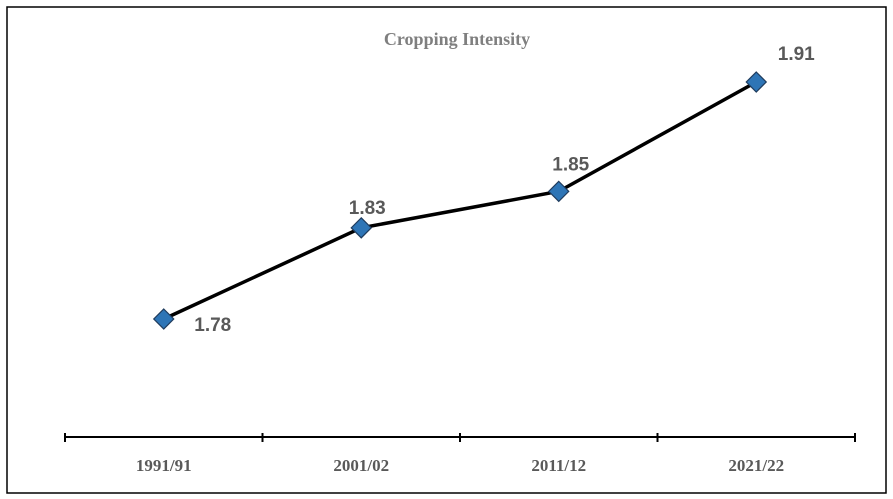 The width and height of the screenshot is (893, 499). I want to click on data-label: 1.85, so click(570, 164).